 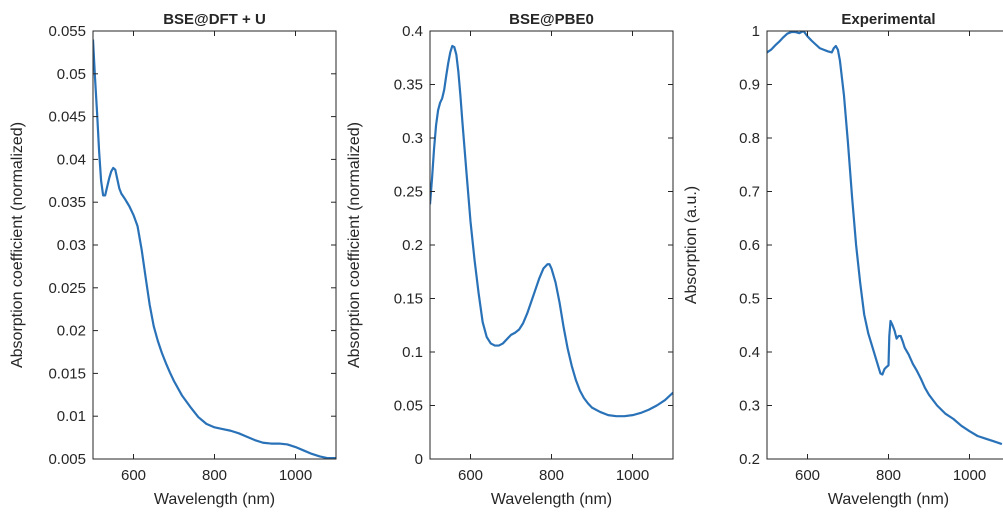 I want to click on y-tick-label: 0.025, so click(x=67, y=288).